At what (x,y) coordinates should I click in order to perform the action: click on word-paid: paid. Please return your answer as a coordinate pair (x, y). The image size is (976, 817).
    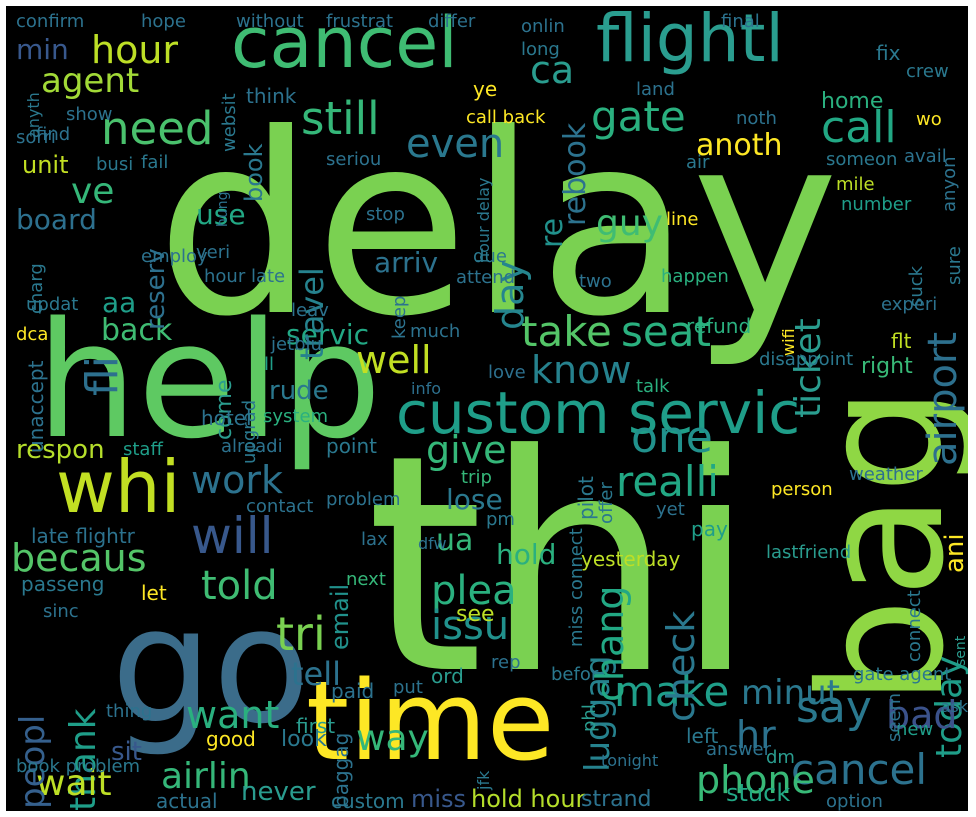
    Looking at the image, I should click on (353, 691).